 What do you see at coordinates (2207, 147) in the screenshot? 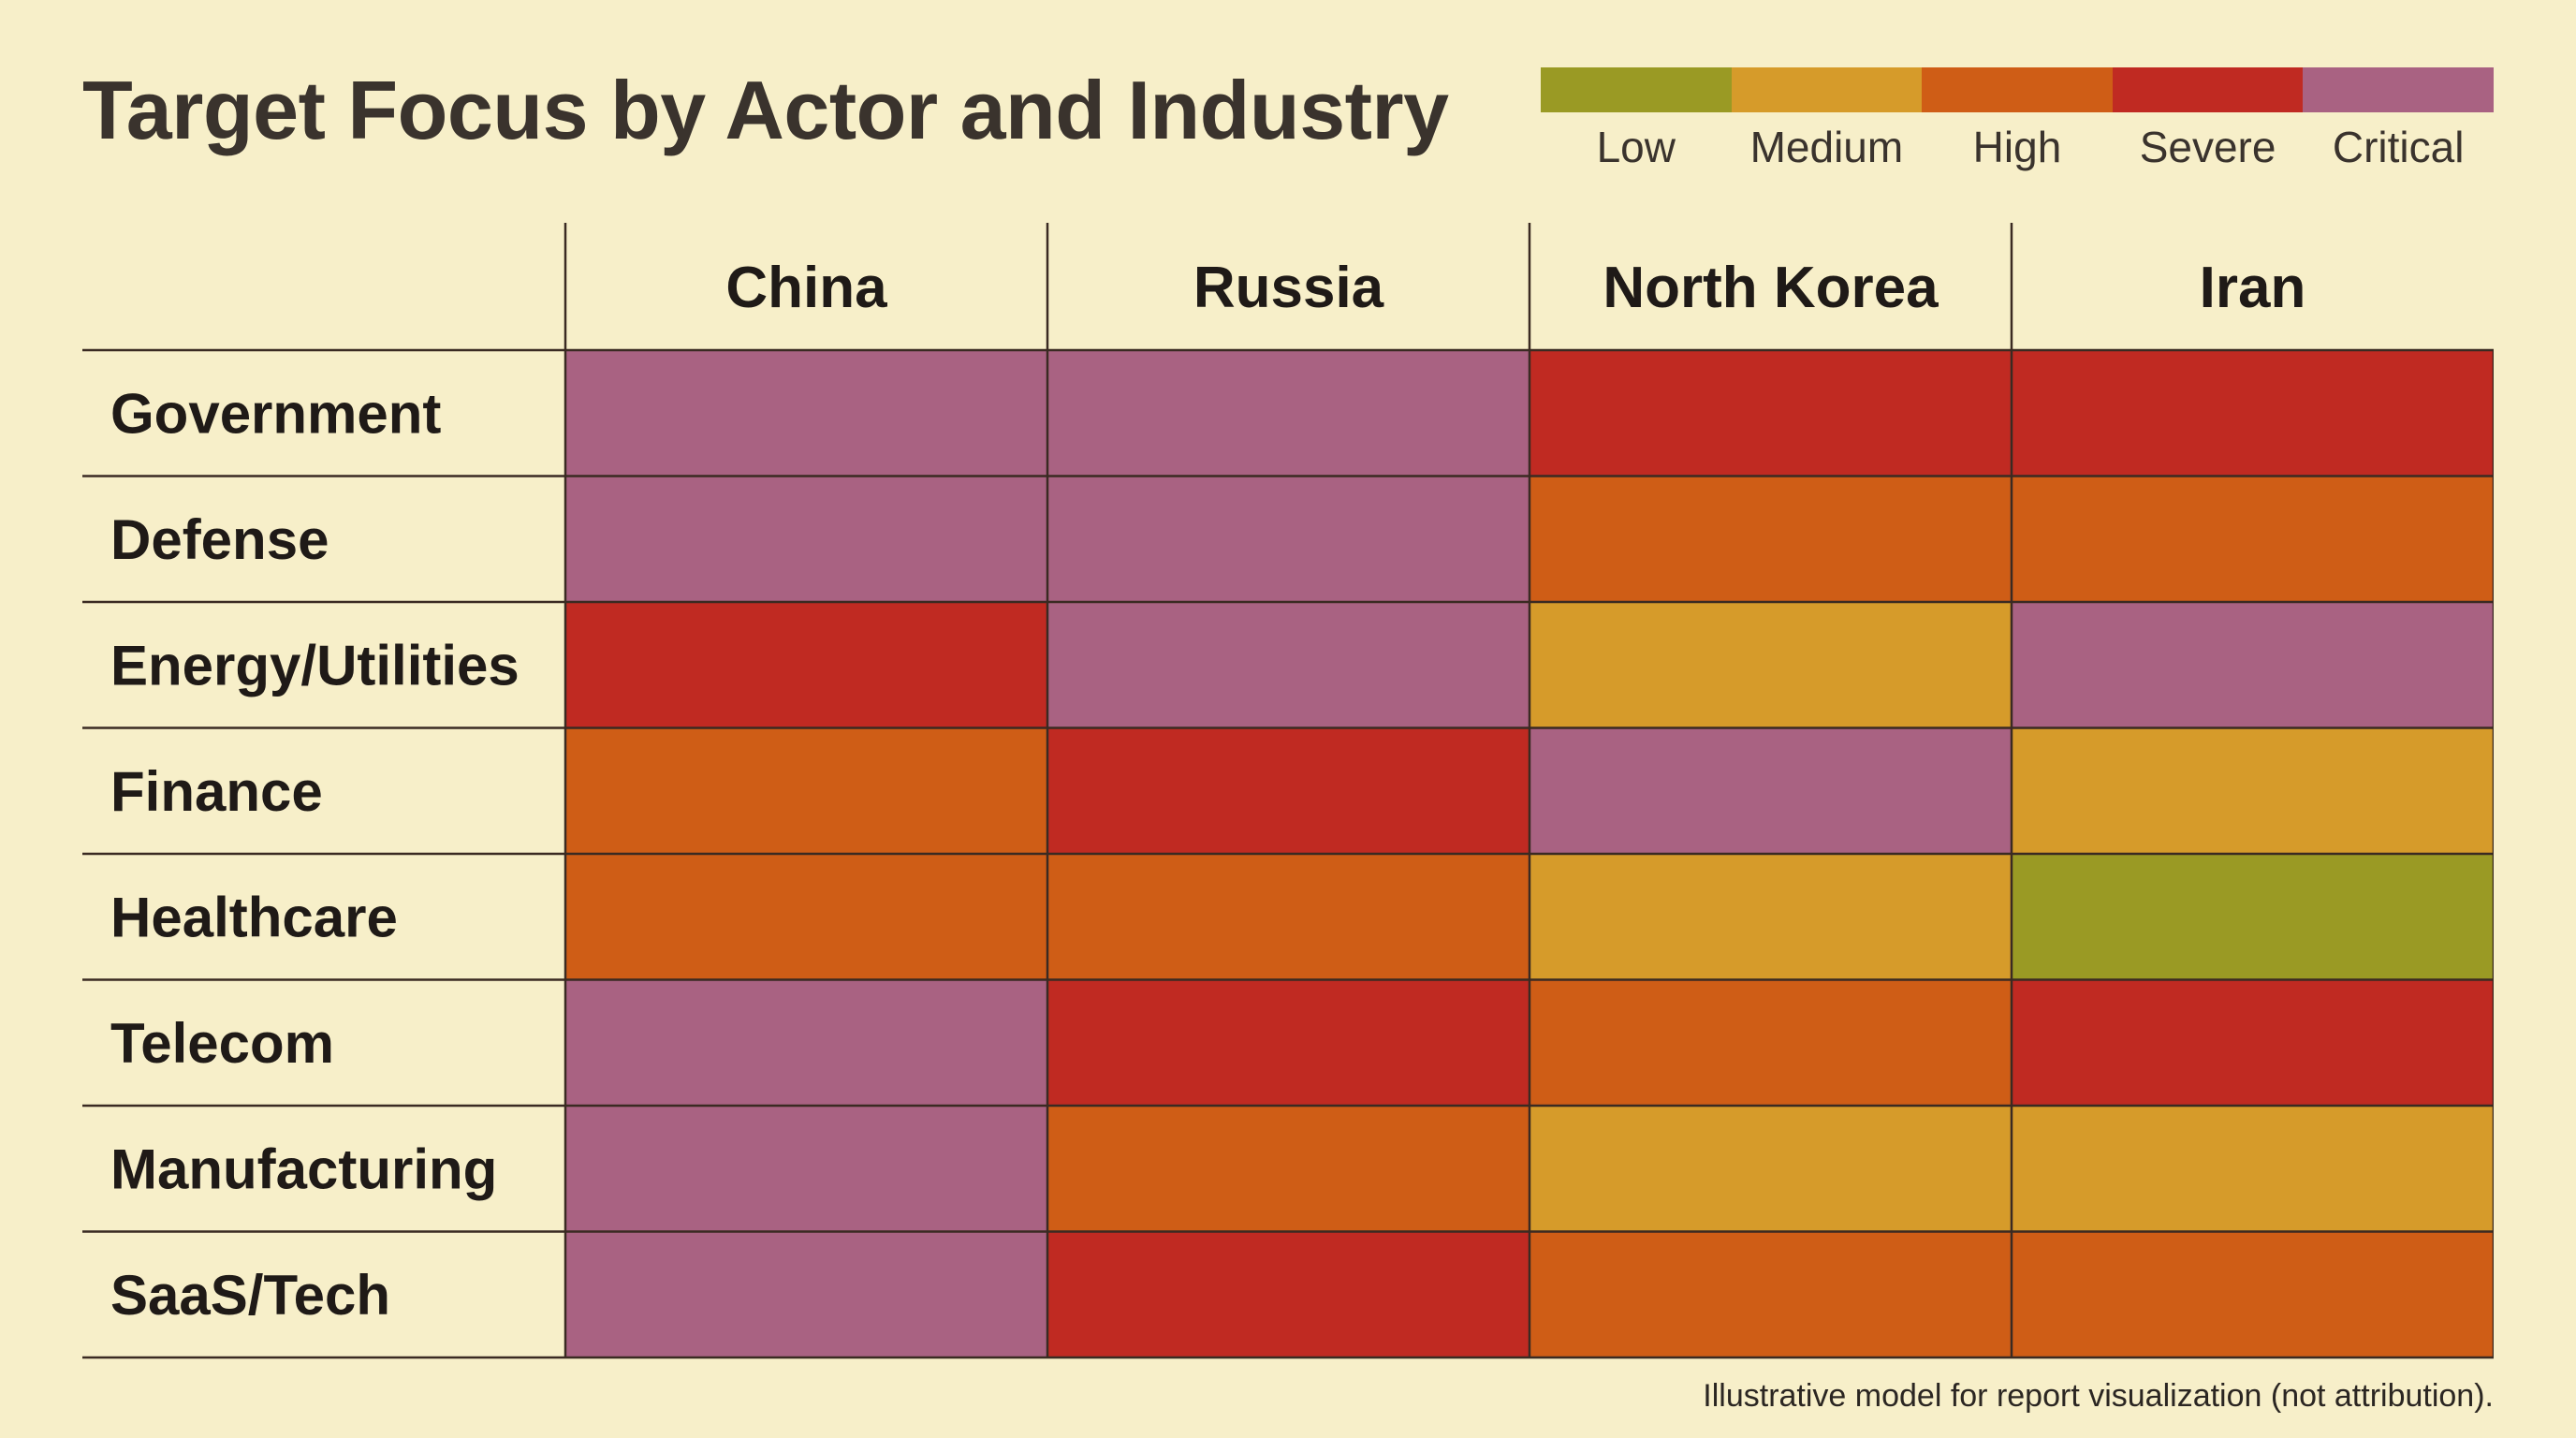
I see `legend-label-severe: Severe` at bounding box center [2207, 147].